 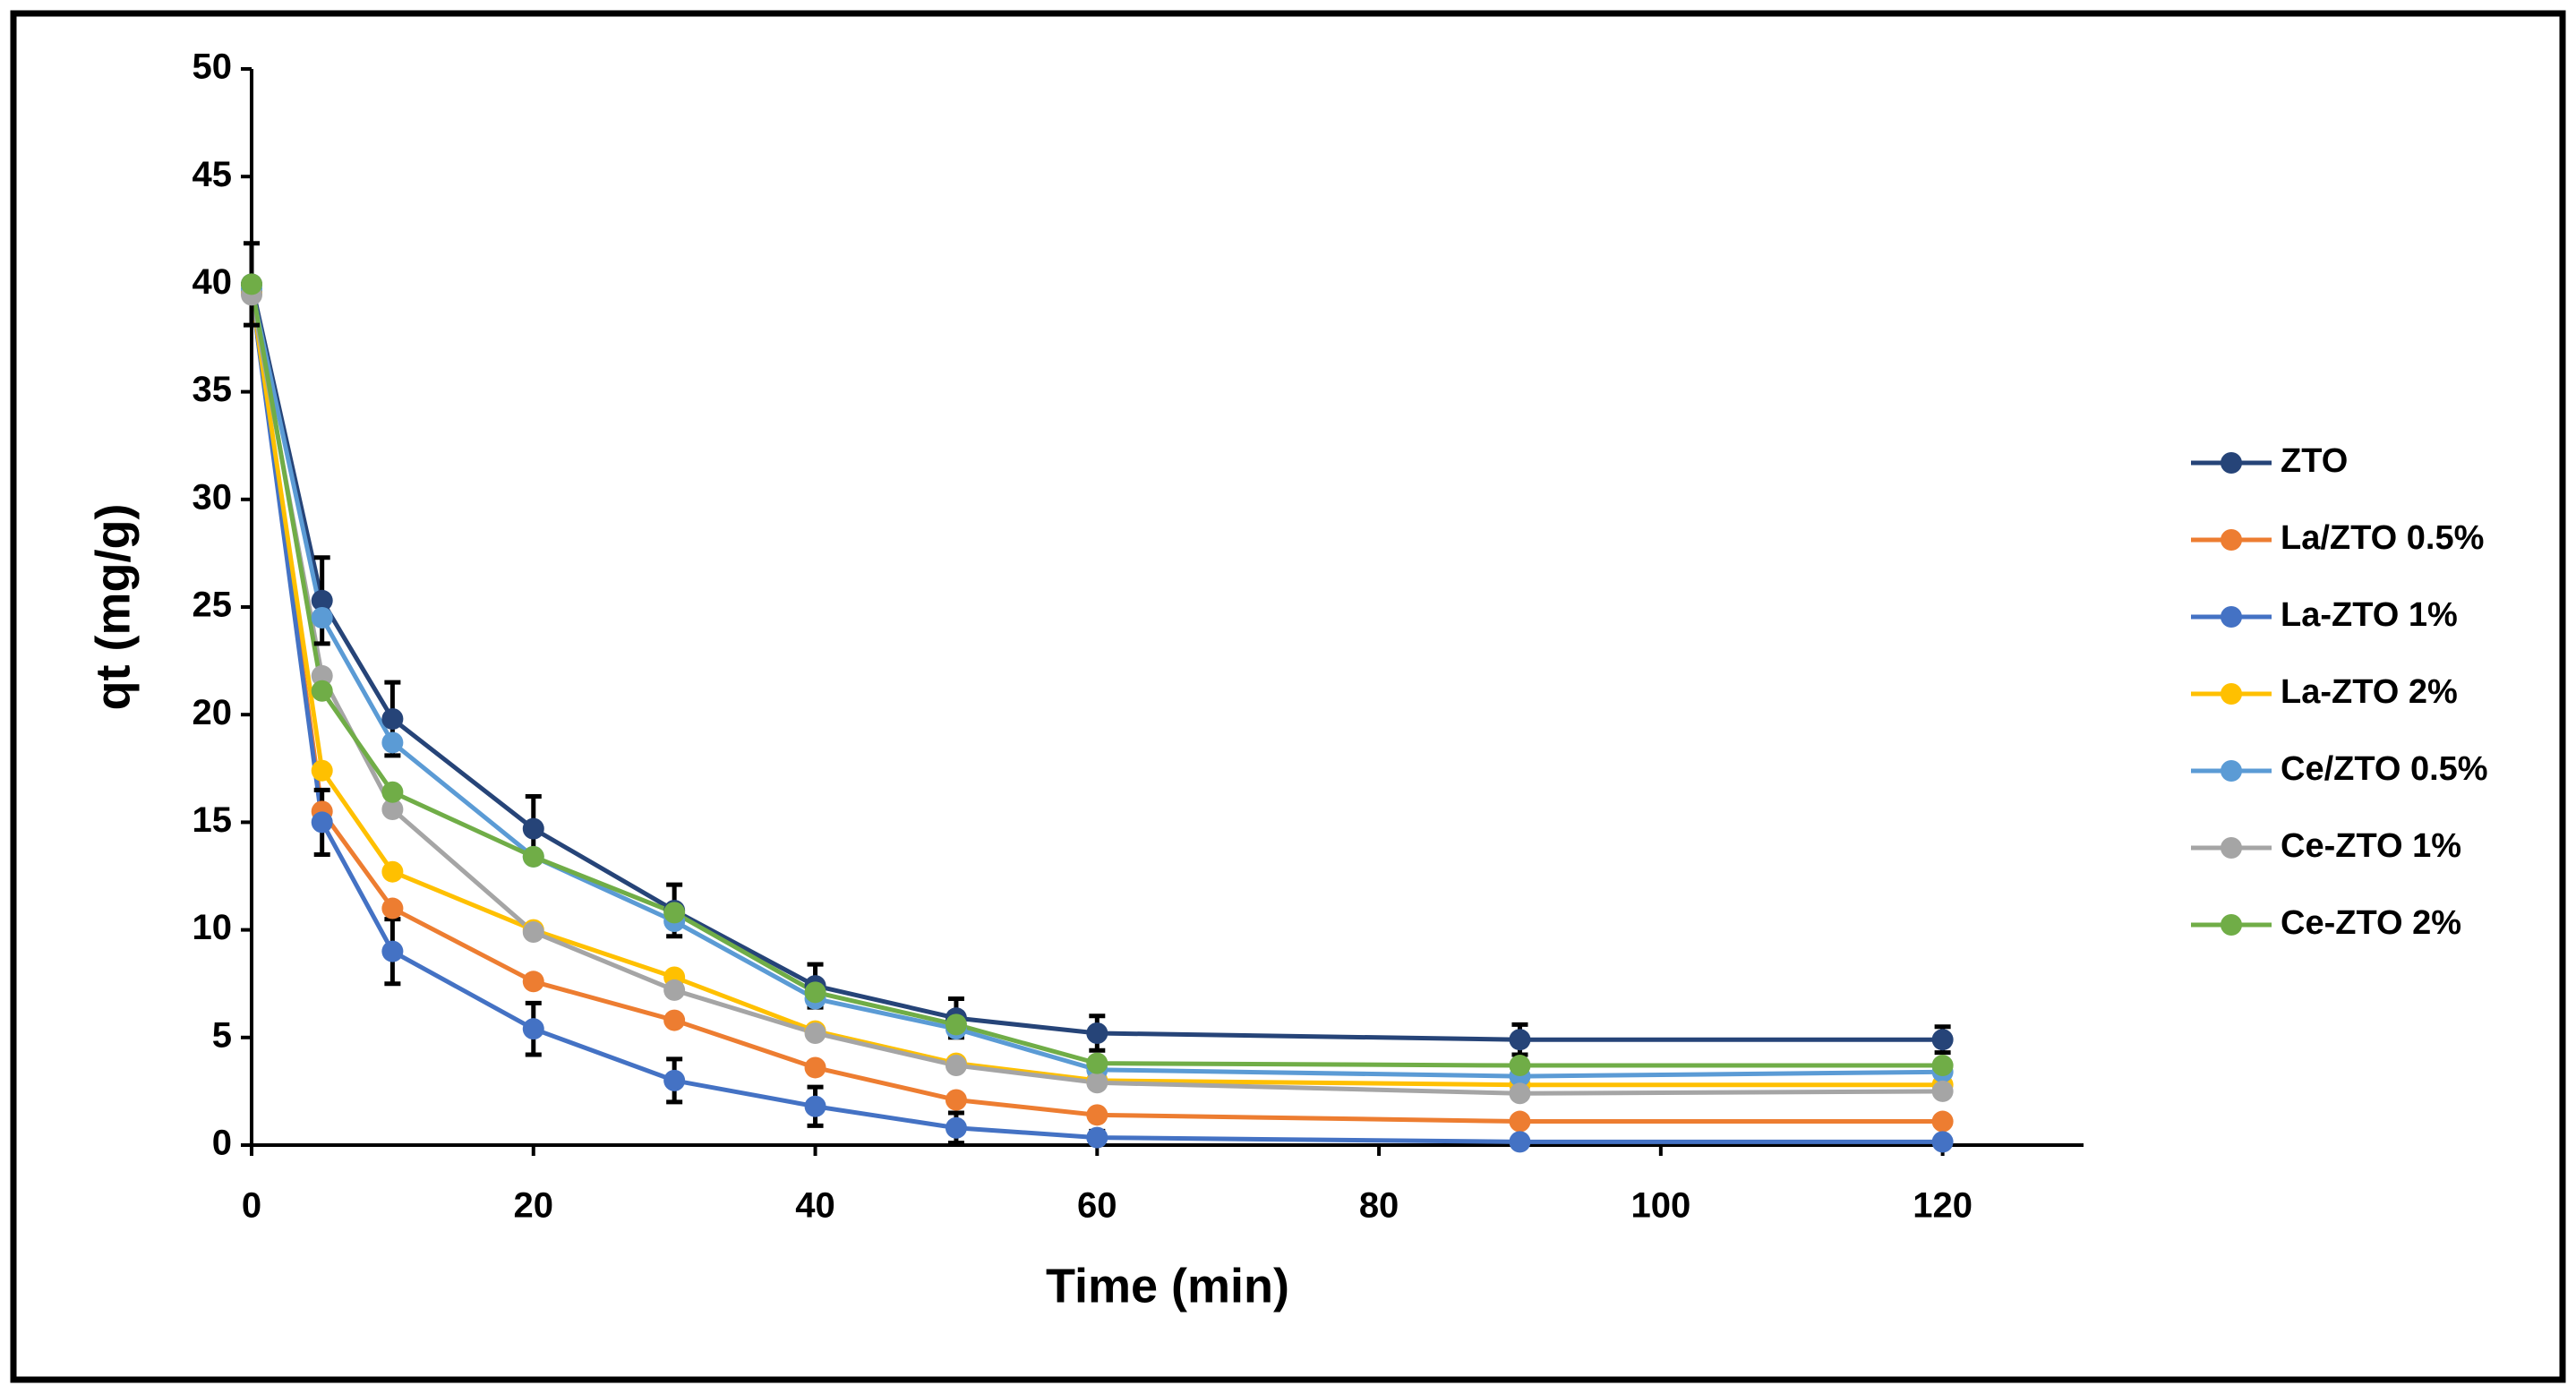 I want to click on legend-label: La/ZTO 0.5%, so click(x=2382, y=538).